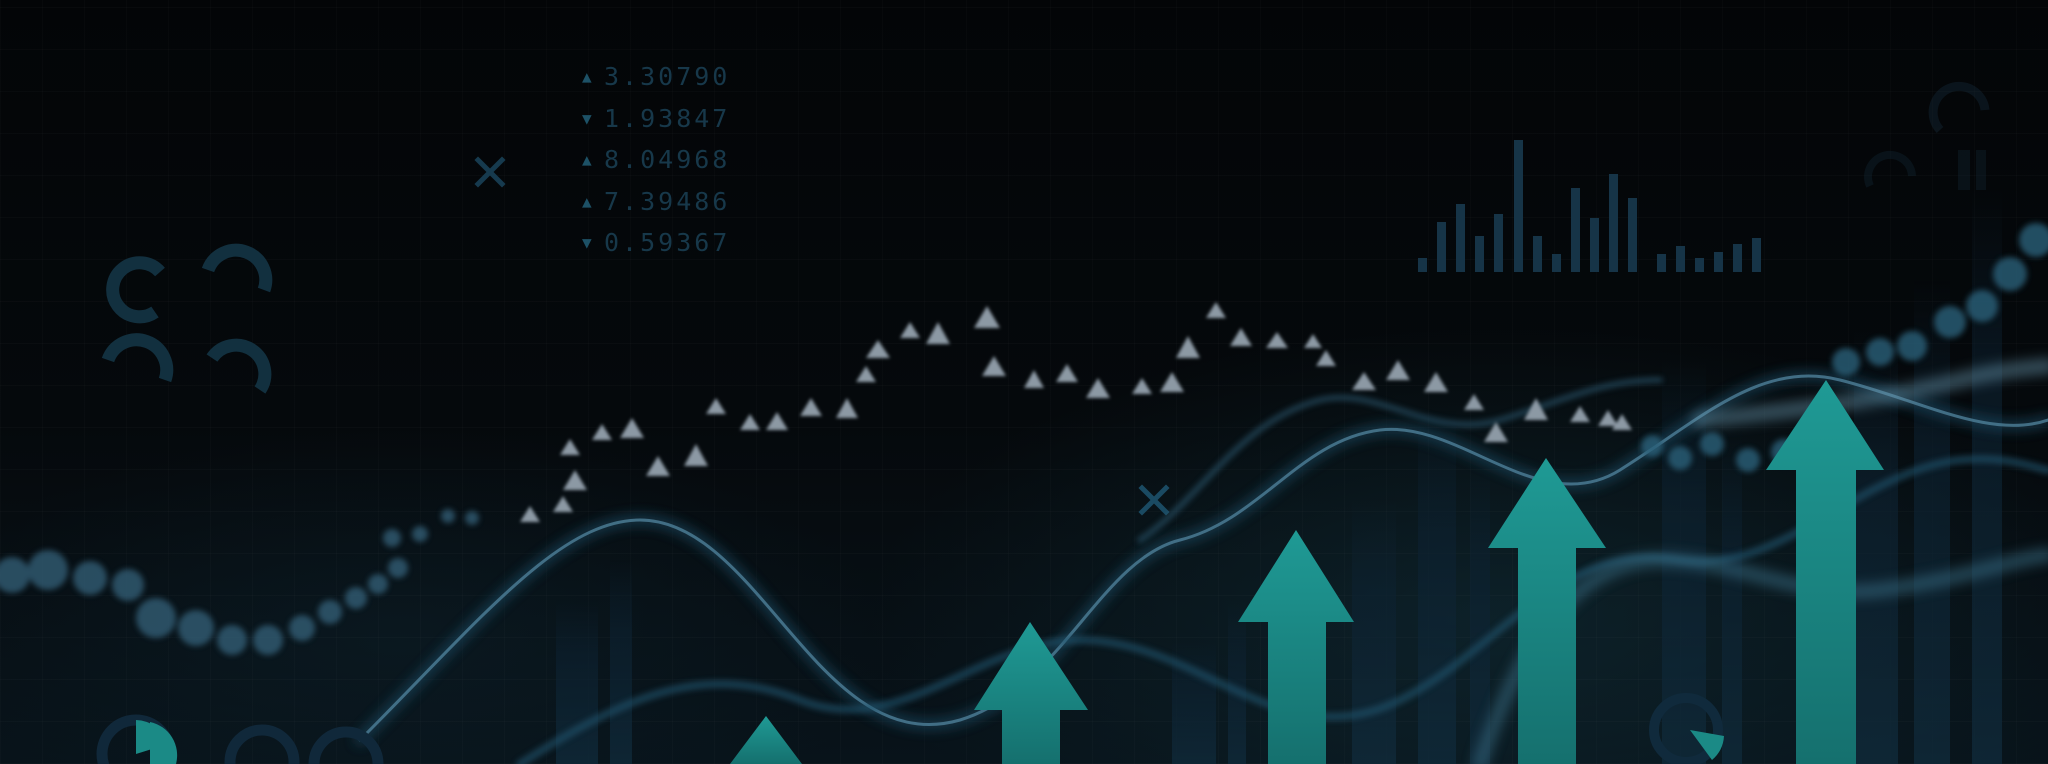 Image resolution: width=2048 pixels, height=764 pixels. What do you see at coordinates (667, 243) in the screenshot?
I see `ticker-value: 0.59367` at bounding box center [667, 243].